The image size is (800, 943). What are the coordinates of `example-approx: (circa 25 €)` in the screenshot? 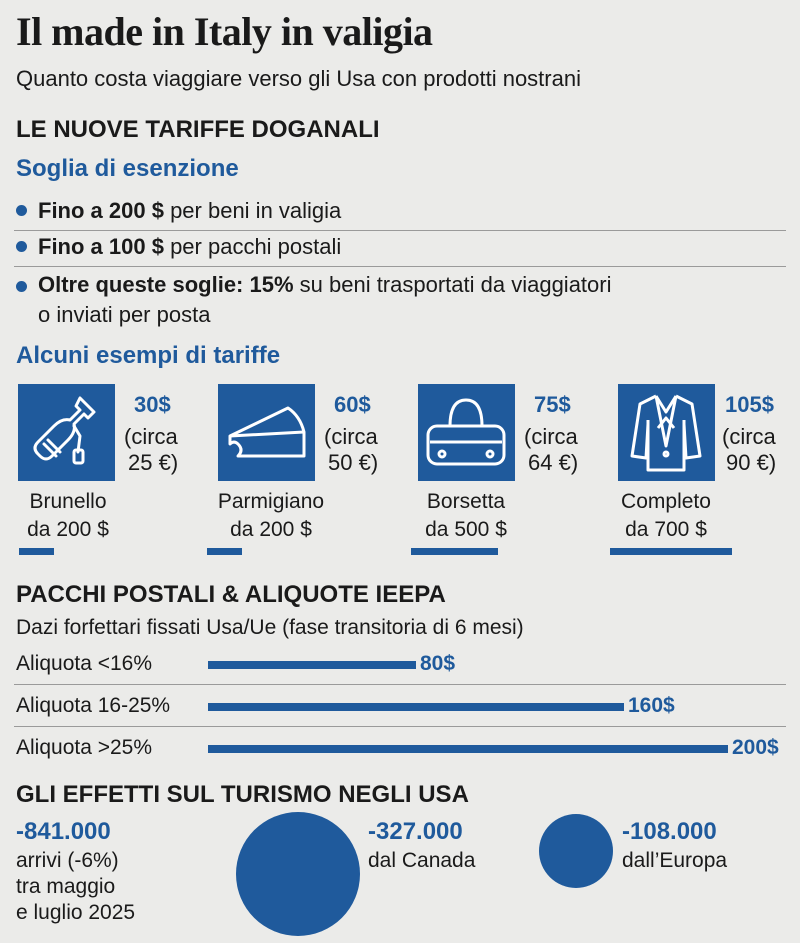 It's located at (151, 449).